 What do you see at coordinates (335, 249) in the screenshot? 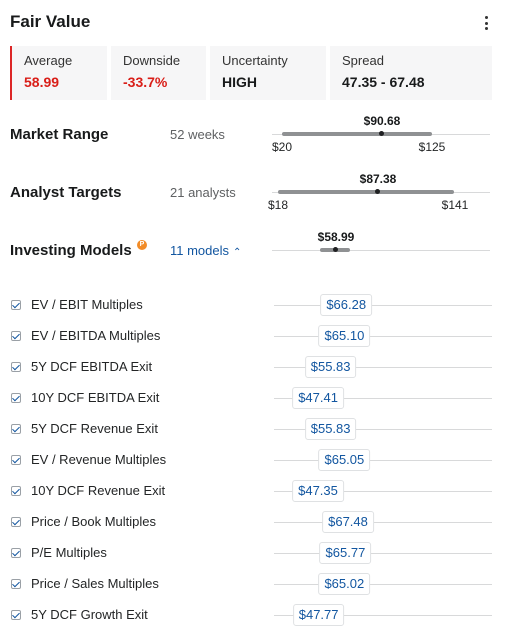
I see `investing-models-marker` at bounding box center [335, 249].